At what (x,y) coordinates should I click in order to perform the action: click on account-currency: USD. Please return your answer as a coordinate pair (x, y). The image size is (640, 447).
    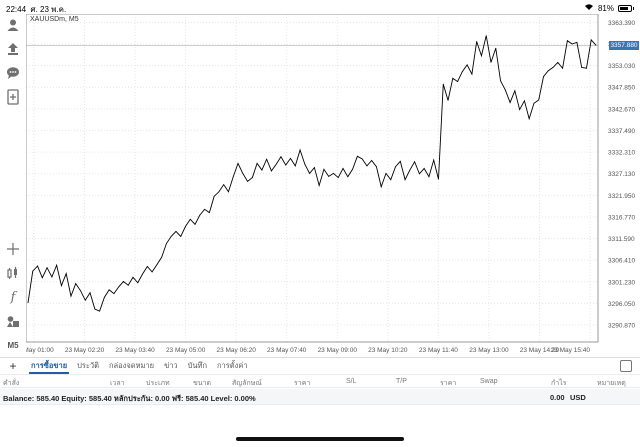
    Looking at the image, I should click on (578, 397).